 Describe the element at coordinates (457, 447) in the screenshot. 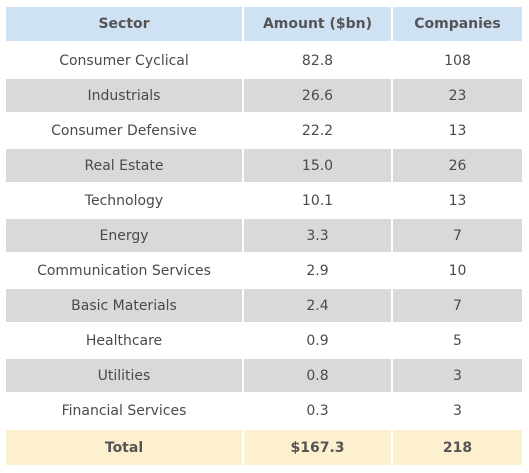

I see `total-companies: 218` at that location.